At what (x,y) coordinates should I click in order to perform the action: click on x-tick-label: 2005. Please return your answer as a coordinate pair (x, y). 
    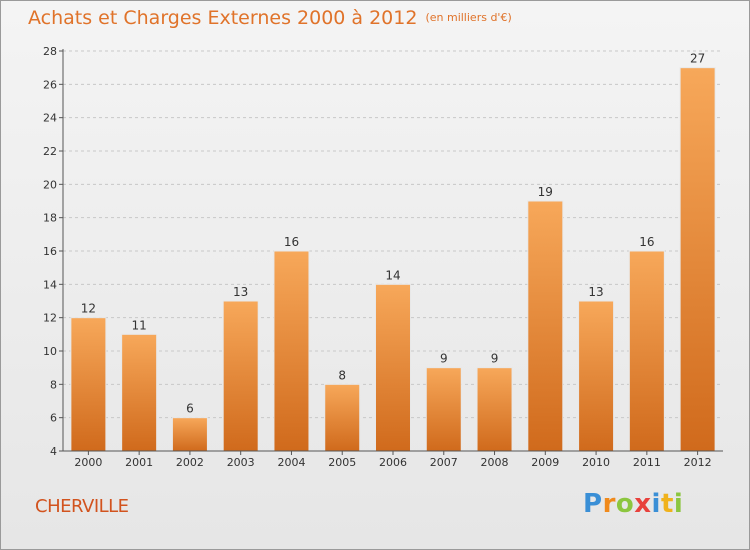
    Looking at the image, I should click on (342, 462).